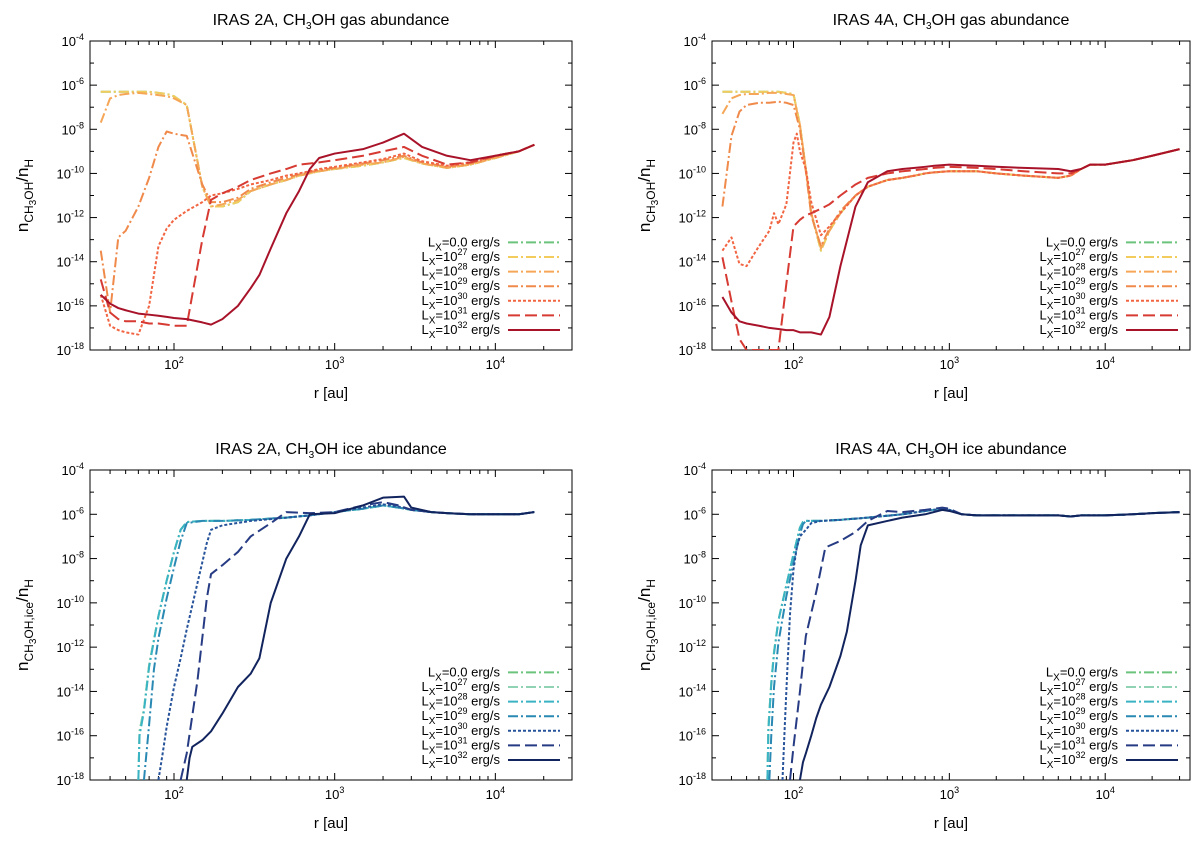  What do you see at coordinates (26, 625) in the screenshot?
I see `y-axis-label: nCH3OH,ice/nH` at bounding box center [26, 625].